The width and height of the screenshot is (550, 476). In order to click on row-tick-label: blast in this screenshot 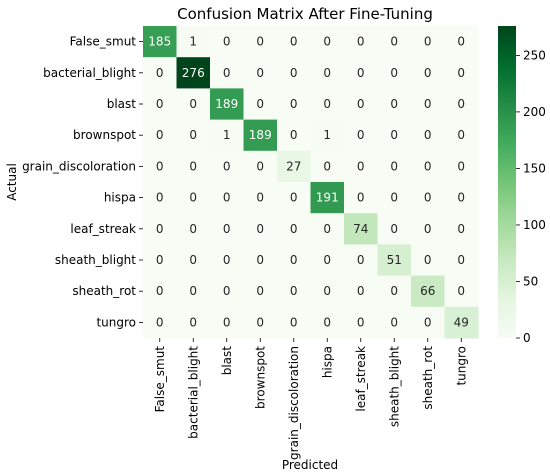, I will do `click(122, 104)`.